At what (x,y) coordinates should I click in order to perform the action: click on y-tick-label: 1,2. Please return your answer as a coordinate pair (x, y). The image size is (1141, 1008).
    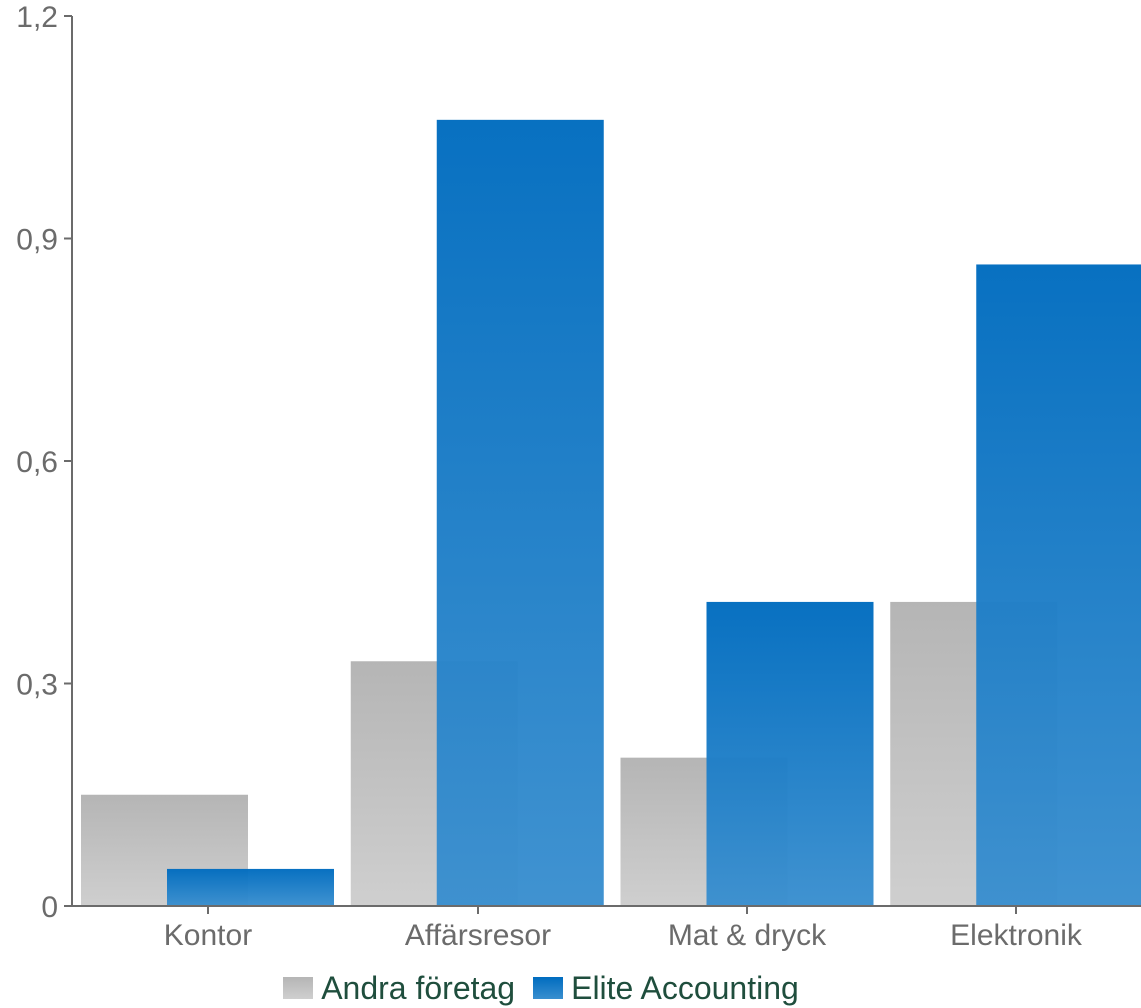
    Looking at the image, I should click on (37, 17).